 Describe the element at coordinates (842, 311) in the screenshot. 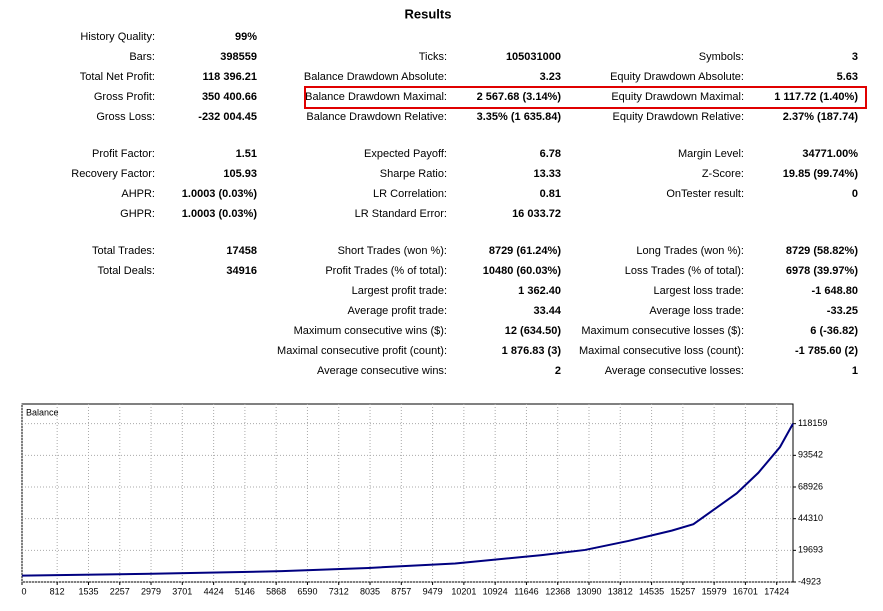

I see `stat-value: -33.25` at that location.